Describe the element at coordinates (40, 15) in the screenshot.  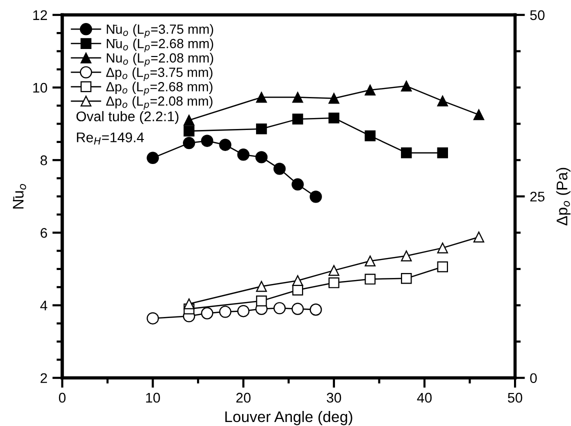
I see `y-tick-label: 12` at that location.